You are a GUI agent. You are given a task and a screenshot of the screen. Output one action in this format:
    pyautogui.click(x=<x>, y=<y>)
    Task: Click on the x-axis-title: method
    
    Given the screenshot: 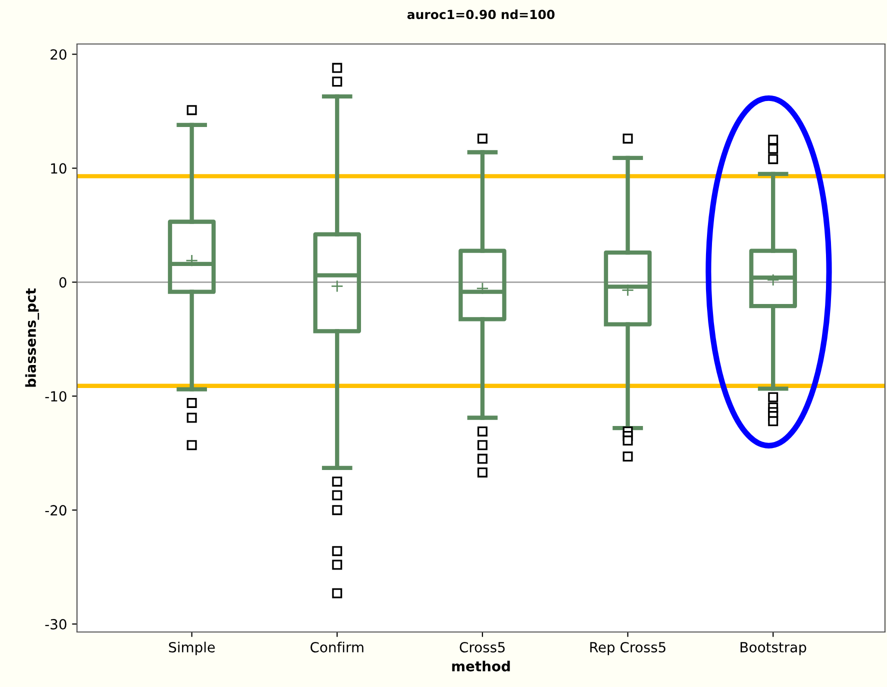 What is the action you would take?
    pyautogui.click(x=481, y=666)
    